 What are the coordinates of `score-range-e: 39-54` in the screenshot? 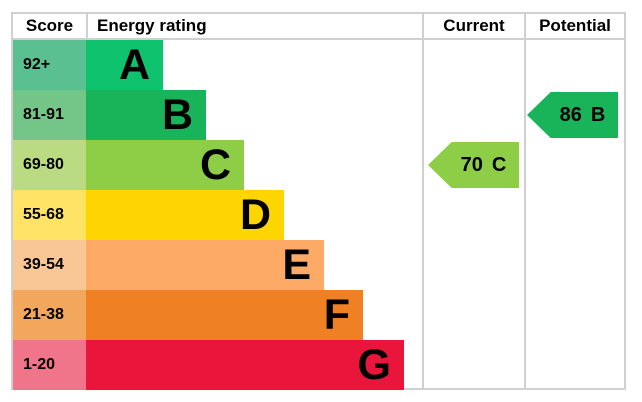 It's located at (49, 265).